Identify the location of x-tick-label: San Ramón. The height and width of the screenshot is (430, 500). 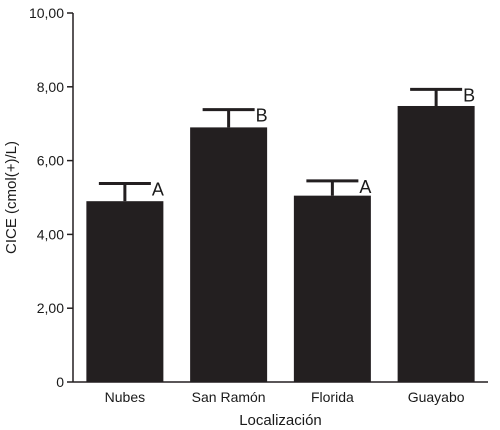
(229, 397).